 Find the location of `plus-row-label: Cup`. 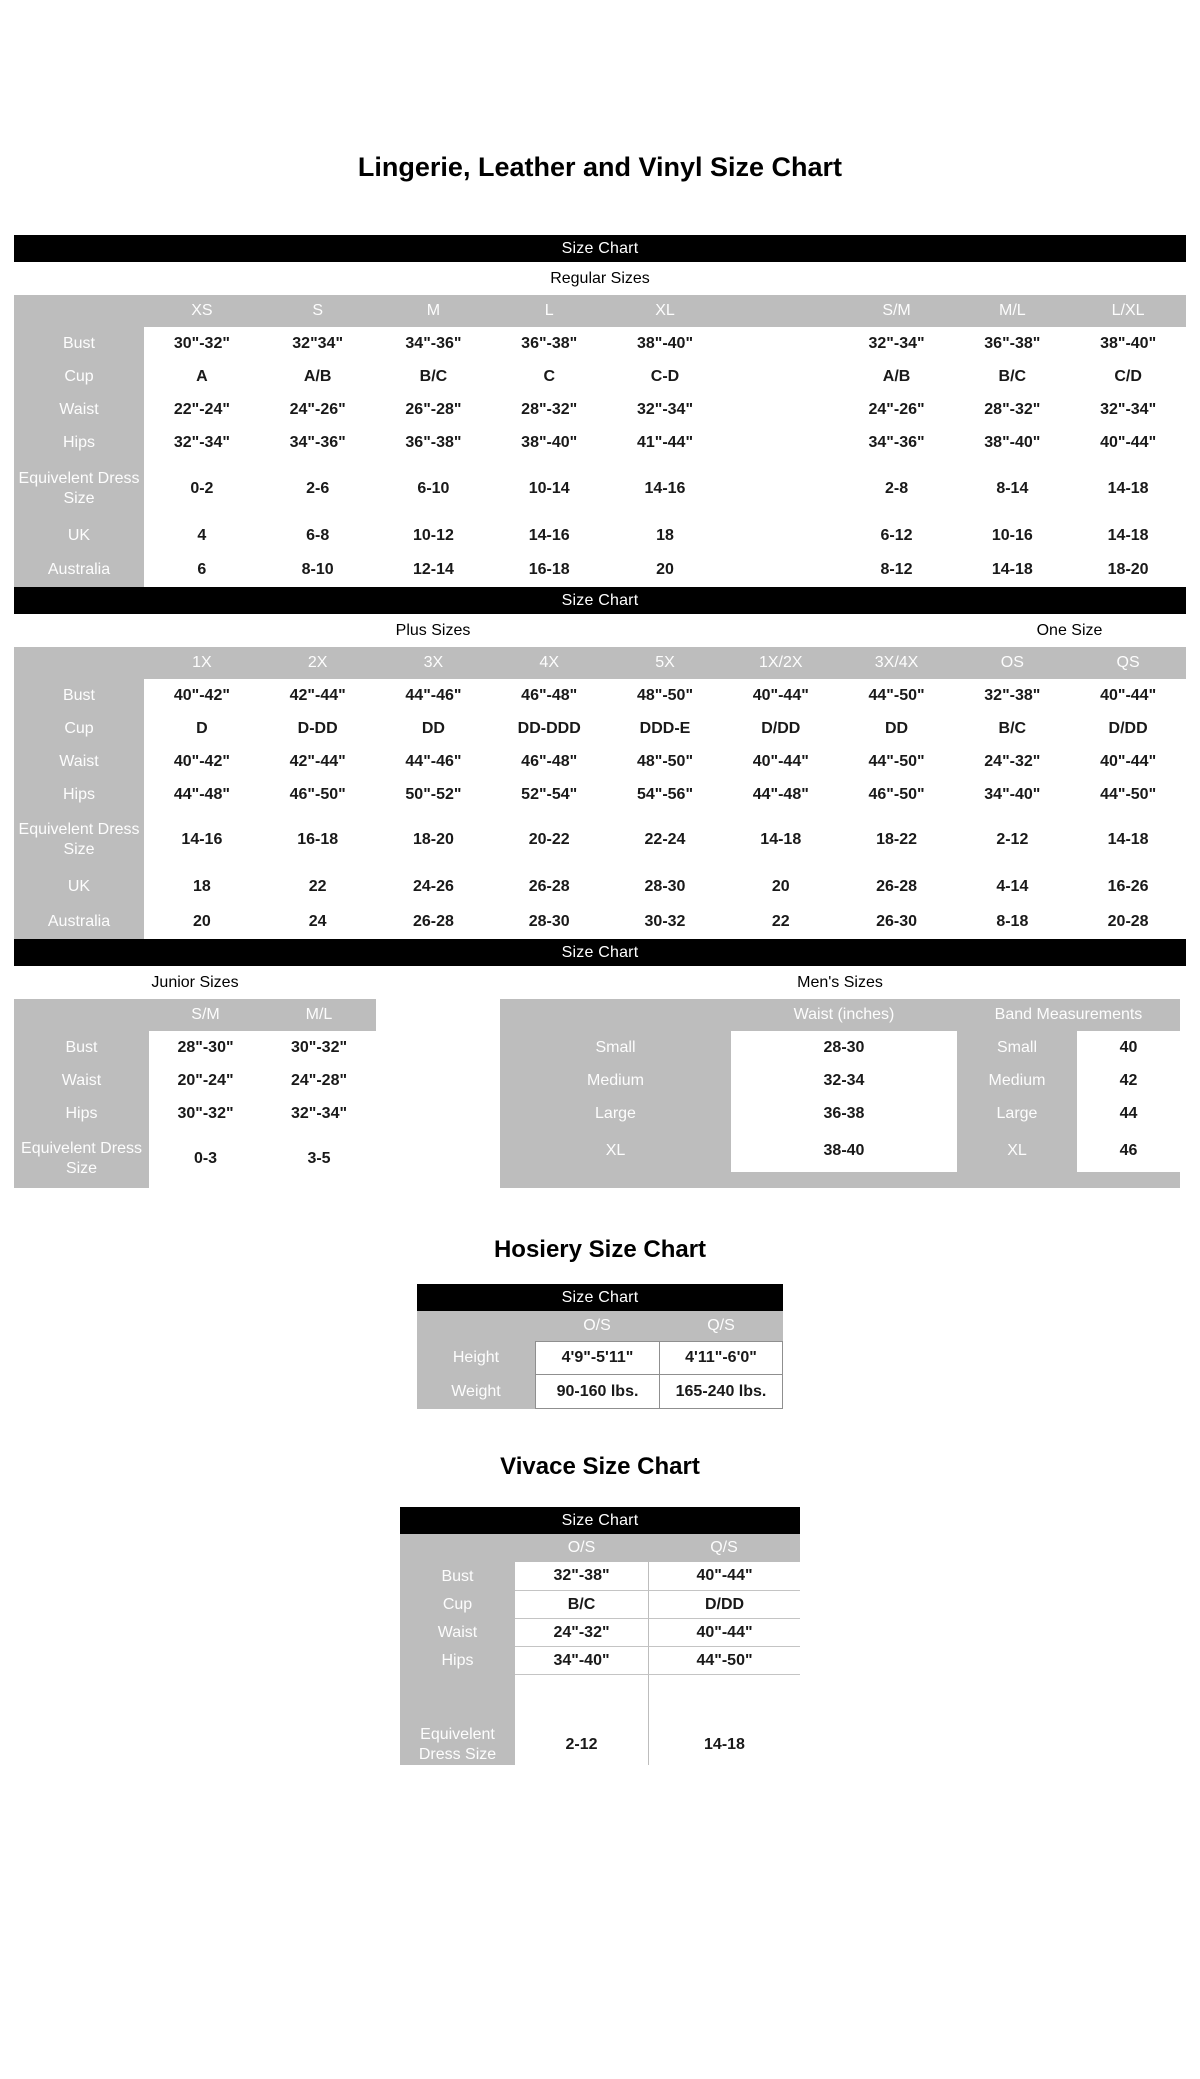

plus-row-label: Cup is located at coordinates (79, 728).